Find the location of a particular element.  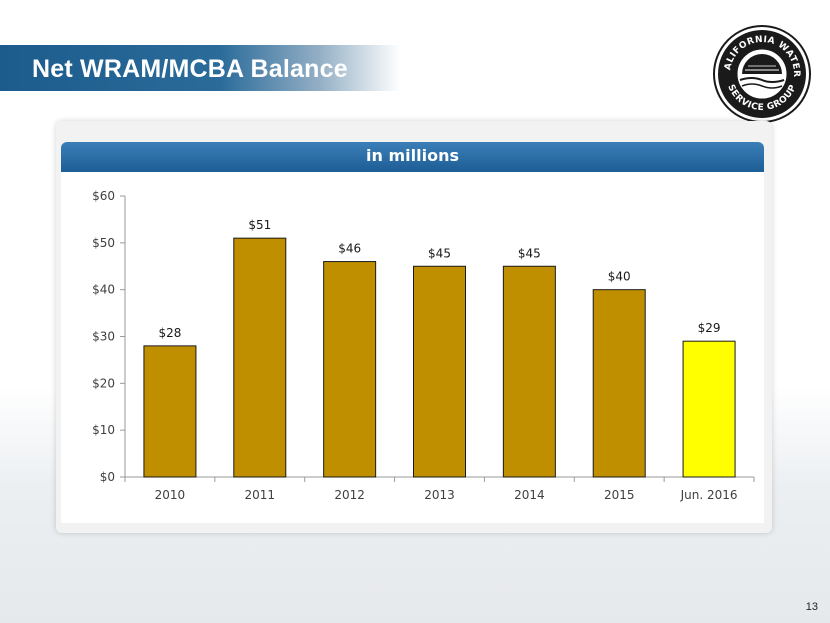

chart-title: in millions is located at coordinates (412, 155).